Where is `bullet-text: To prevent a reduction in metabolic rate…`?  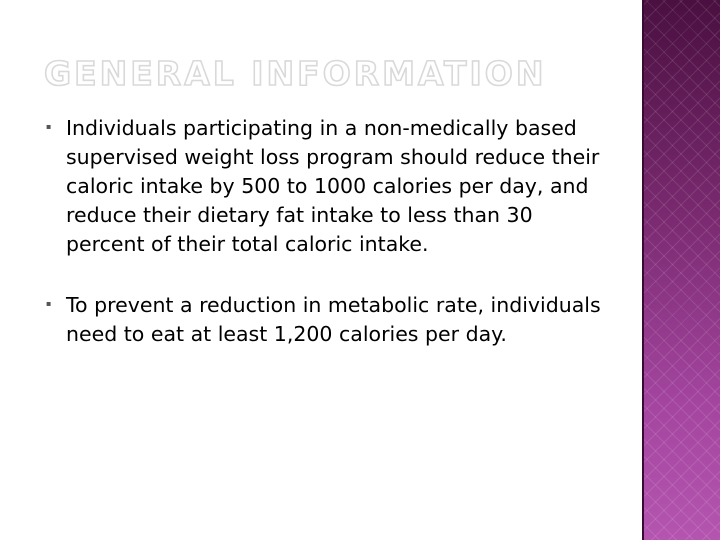
bullet-text: To prevent a reduction in metabolic rate… is located at coordinates (333, 319).